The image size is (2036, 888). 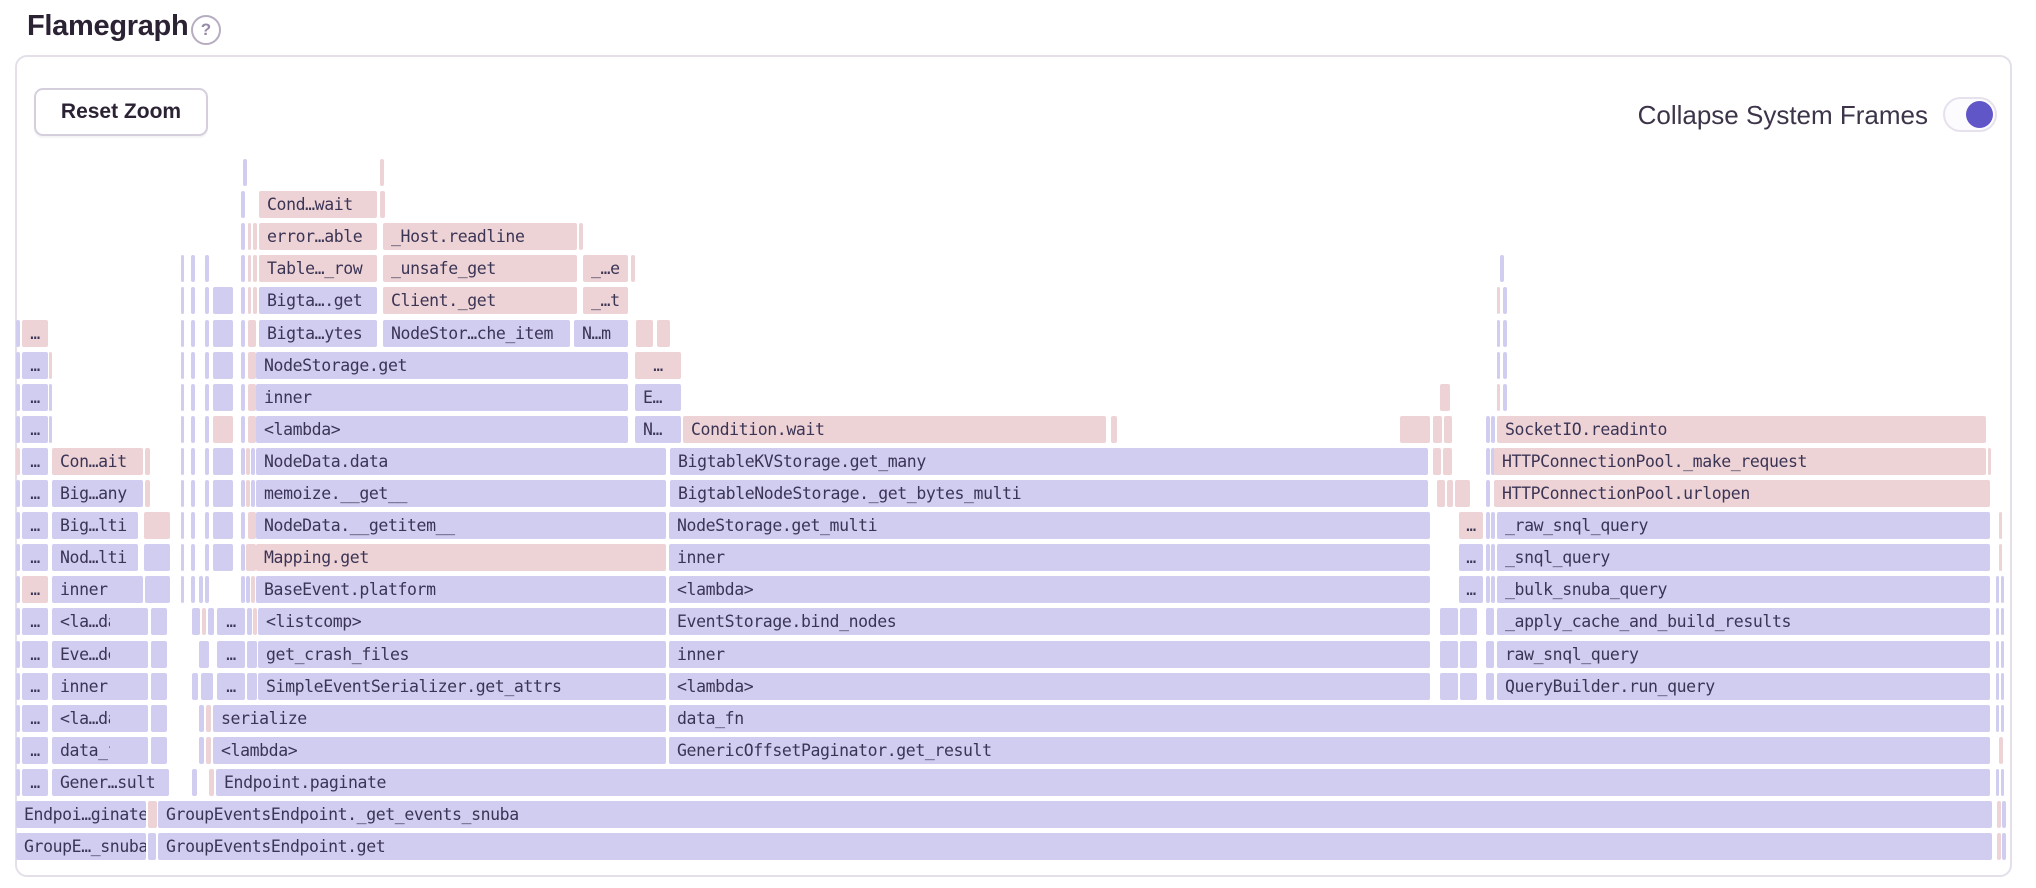 I want to click on flame-frame: memoize.__get__, so click(x=461, y=493).